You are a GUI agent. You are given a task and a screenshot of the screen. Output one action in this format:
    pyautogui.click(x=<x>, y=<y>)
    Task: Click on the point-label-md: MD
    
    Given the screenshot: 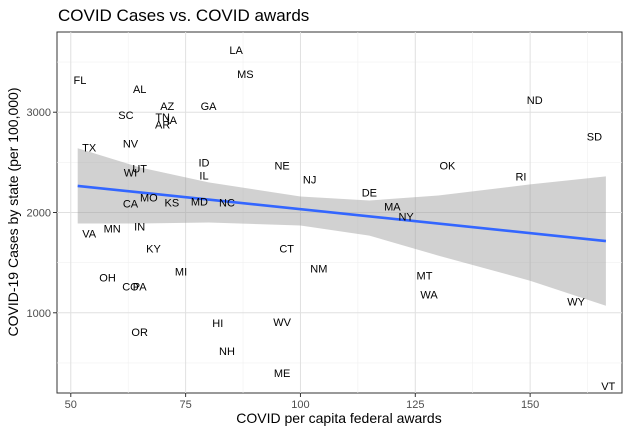 What is the action you would take?
    pyautogui.click(x=199, y=202)
    